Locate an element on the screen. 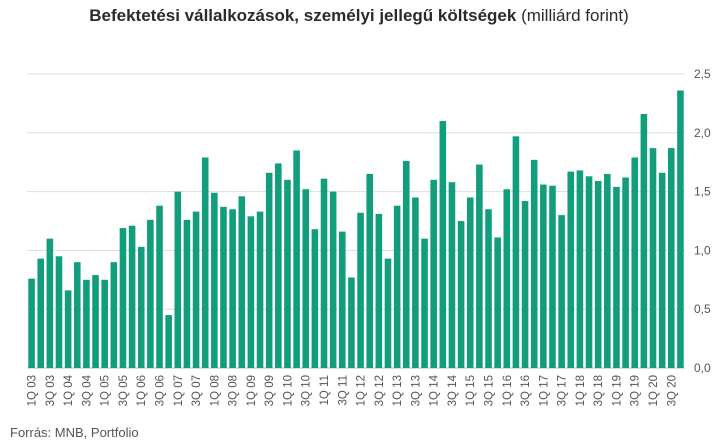  y-tick-label: 0,5 is located at coordinates (702, 309).